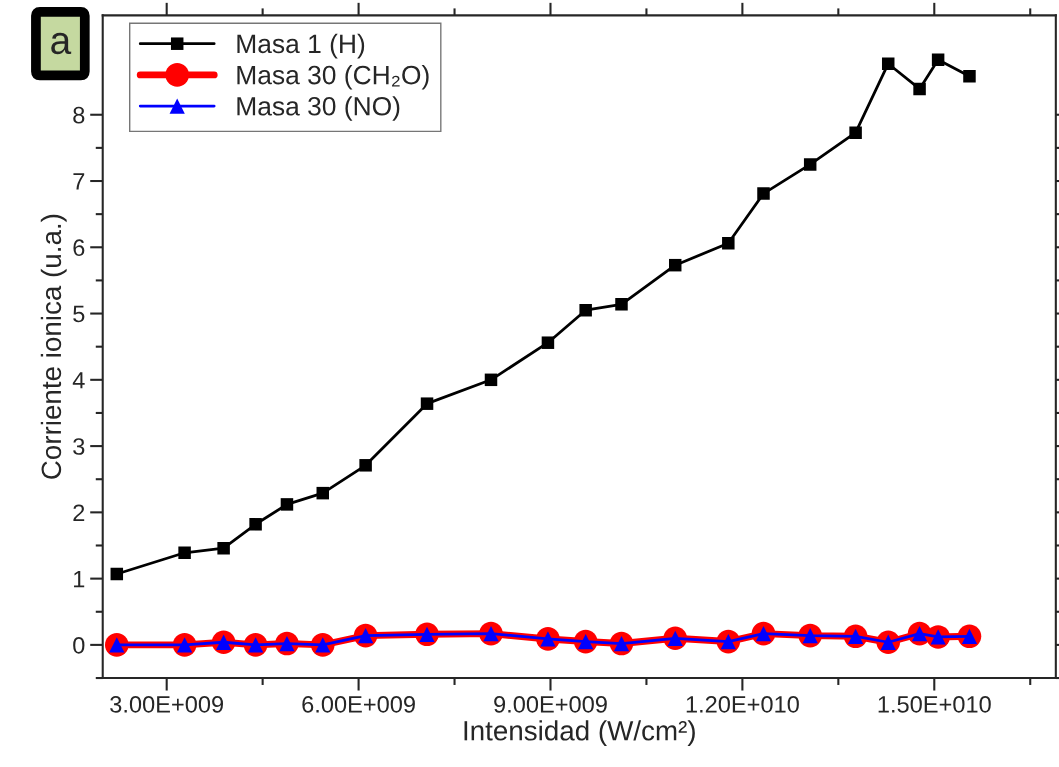  Describe the element at coordinates (79, 314) in the screenshot. I see `y-tick-label: 5` at that location.